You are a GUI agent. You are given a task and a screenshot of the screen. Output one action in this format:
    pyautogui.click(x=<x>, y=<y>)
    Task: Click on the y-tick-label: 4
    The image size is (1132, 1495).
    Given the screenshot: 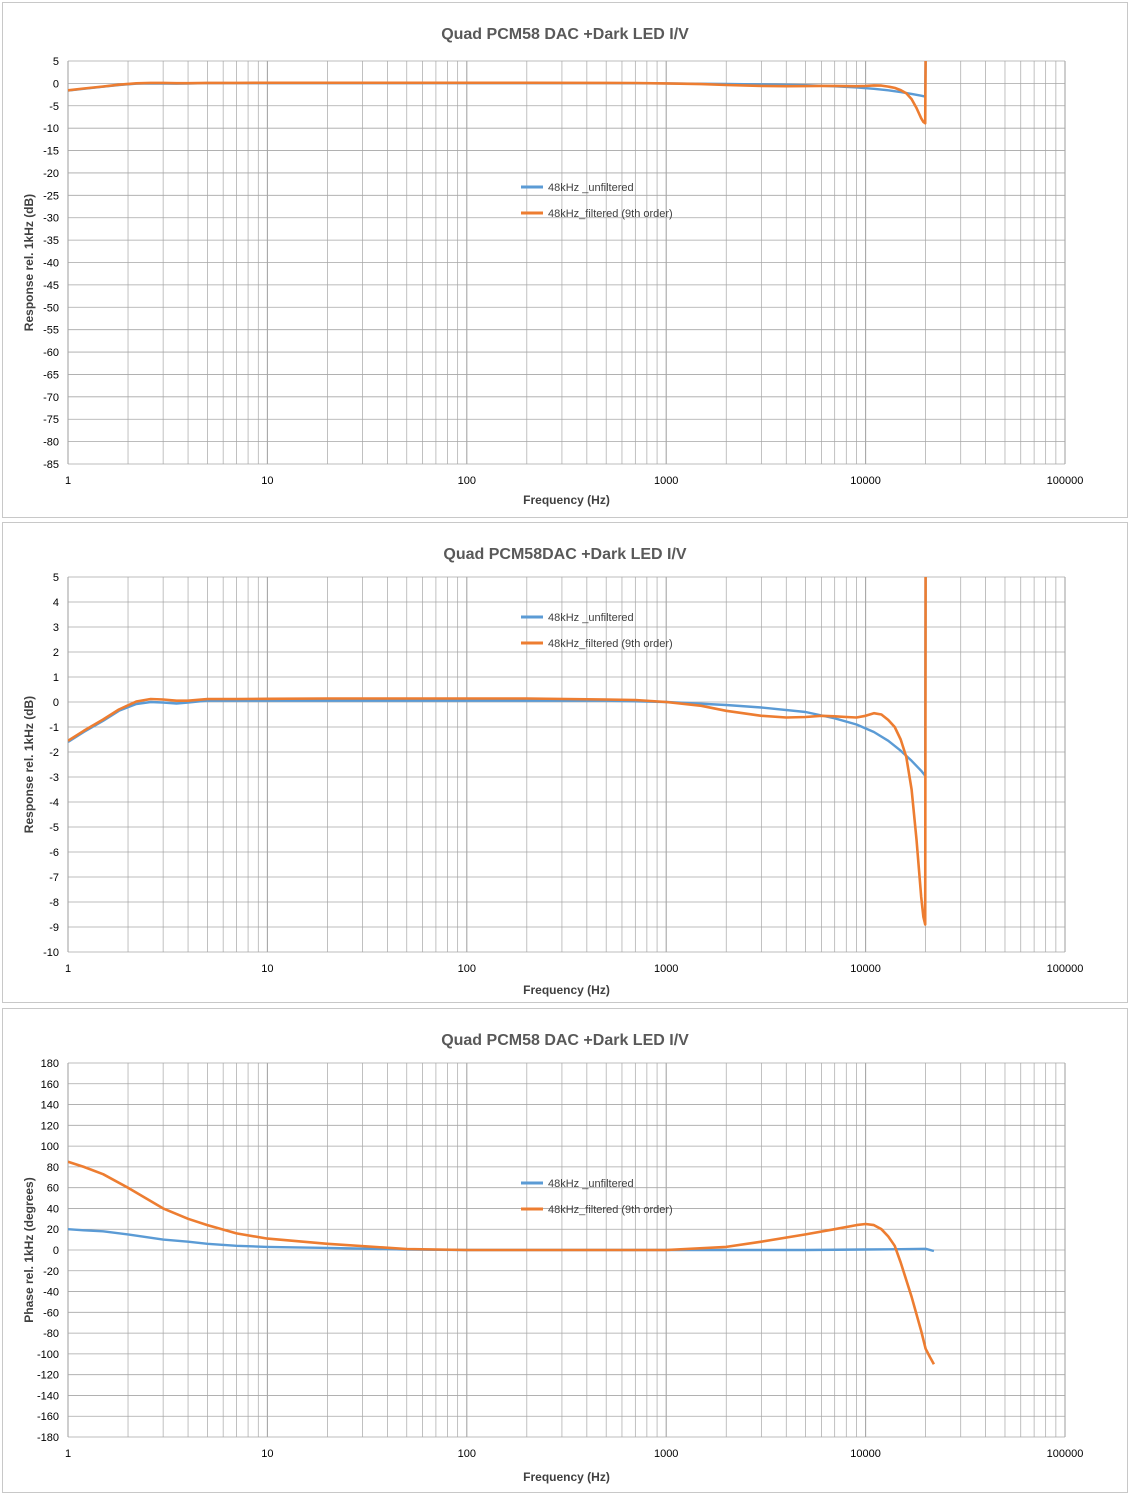 What is the action you would take?
    pyautogui.click(x=56, y=603)
    